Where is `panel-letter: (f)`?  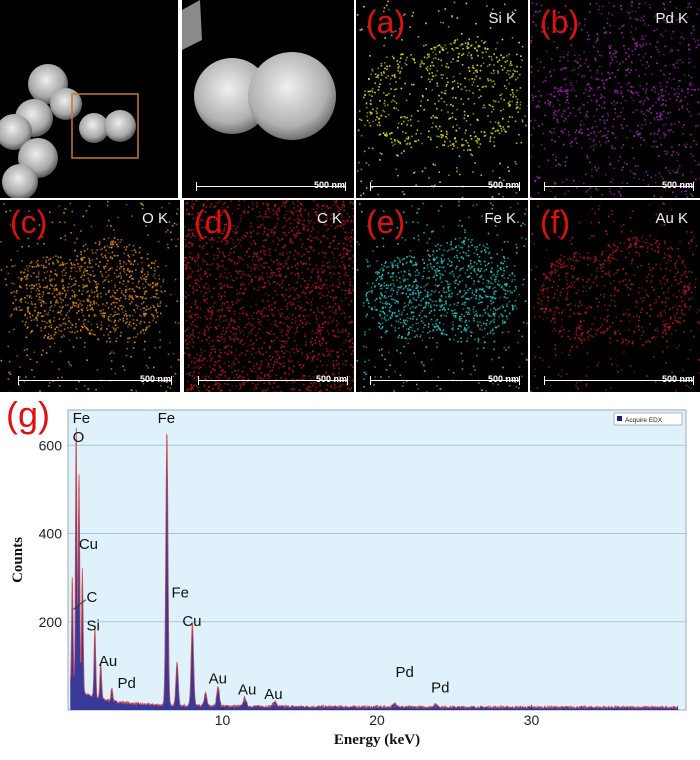
panel-letter: (f) is located at coordinates (555, 222).